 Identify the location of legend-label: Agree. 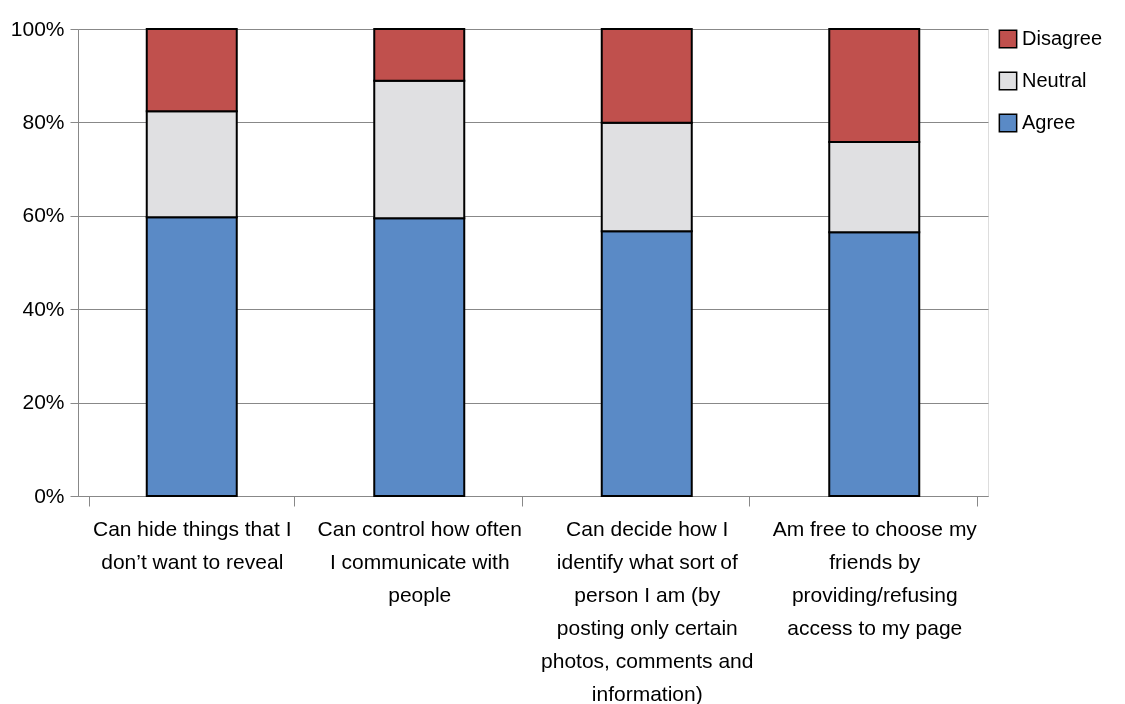
(1049, 122).